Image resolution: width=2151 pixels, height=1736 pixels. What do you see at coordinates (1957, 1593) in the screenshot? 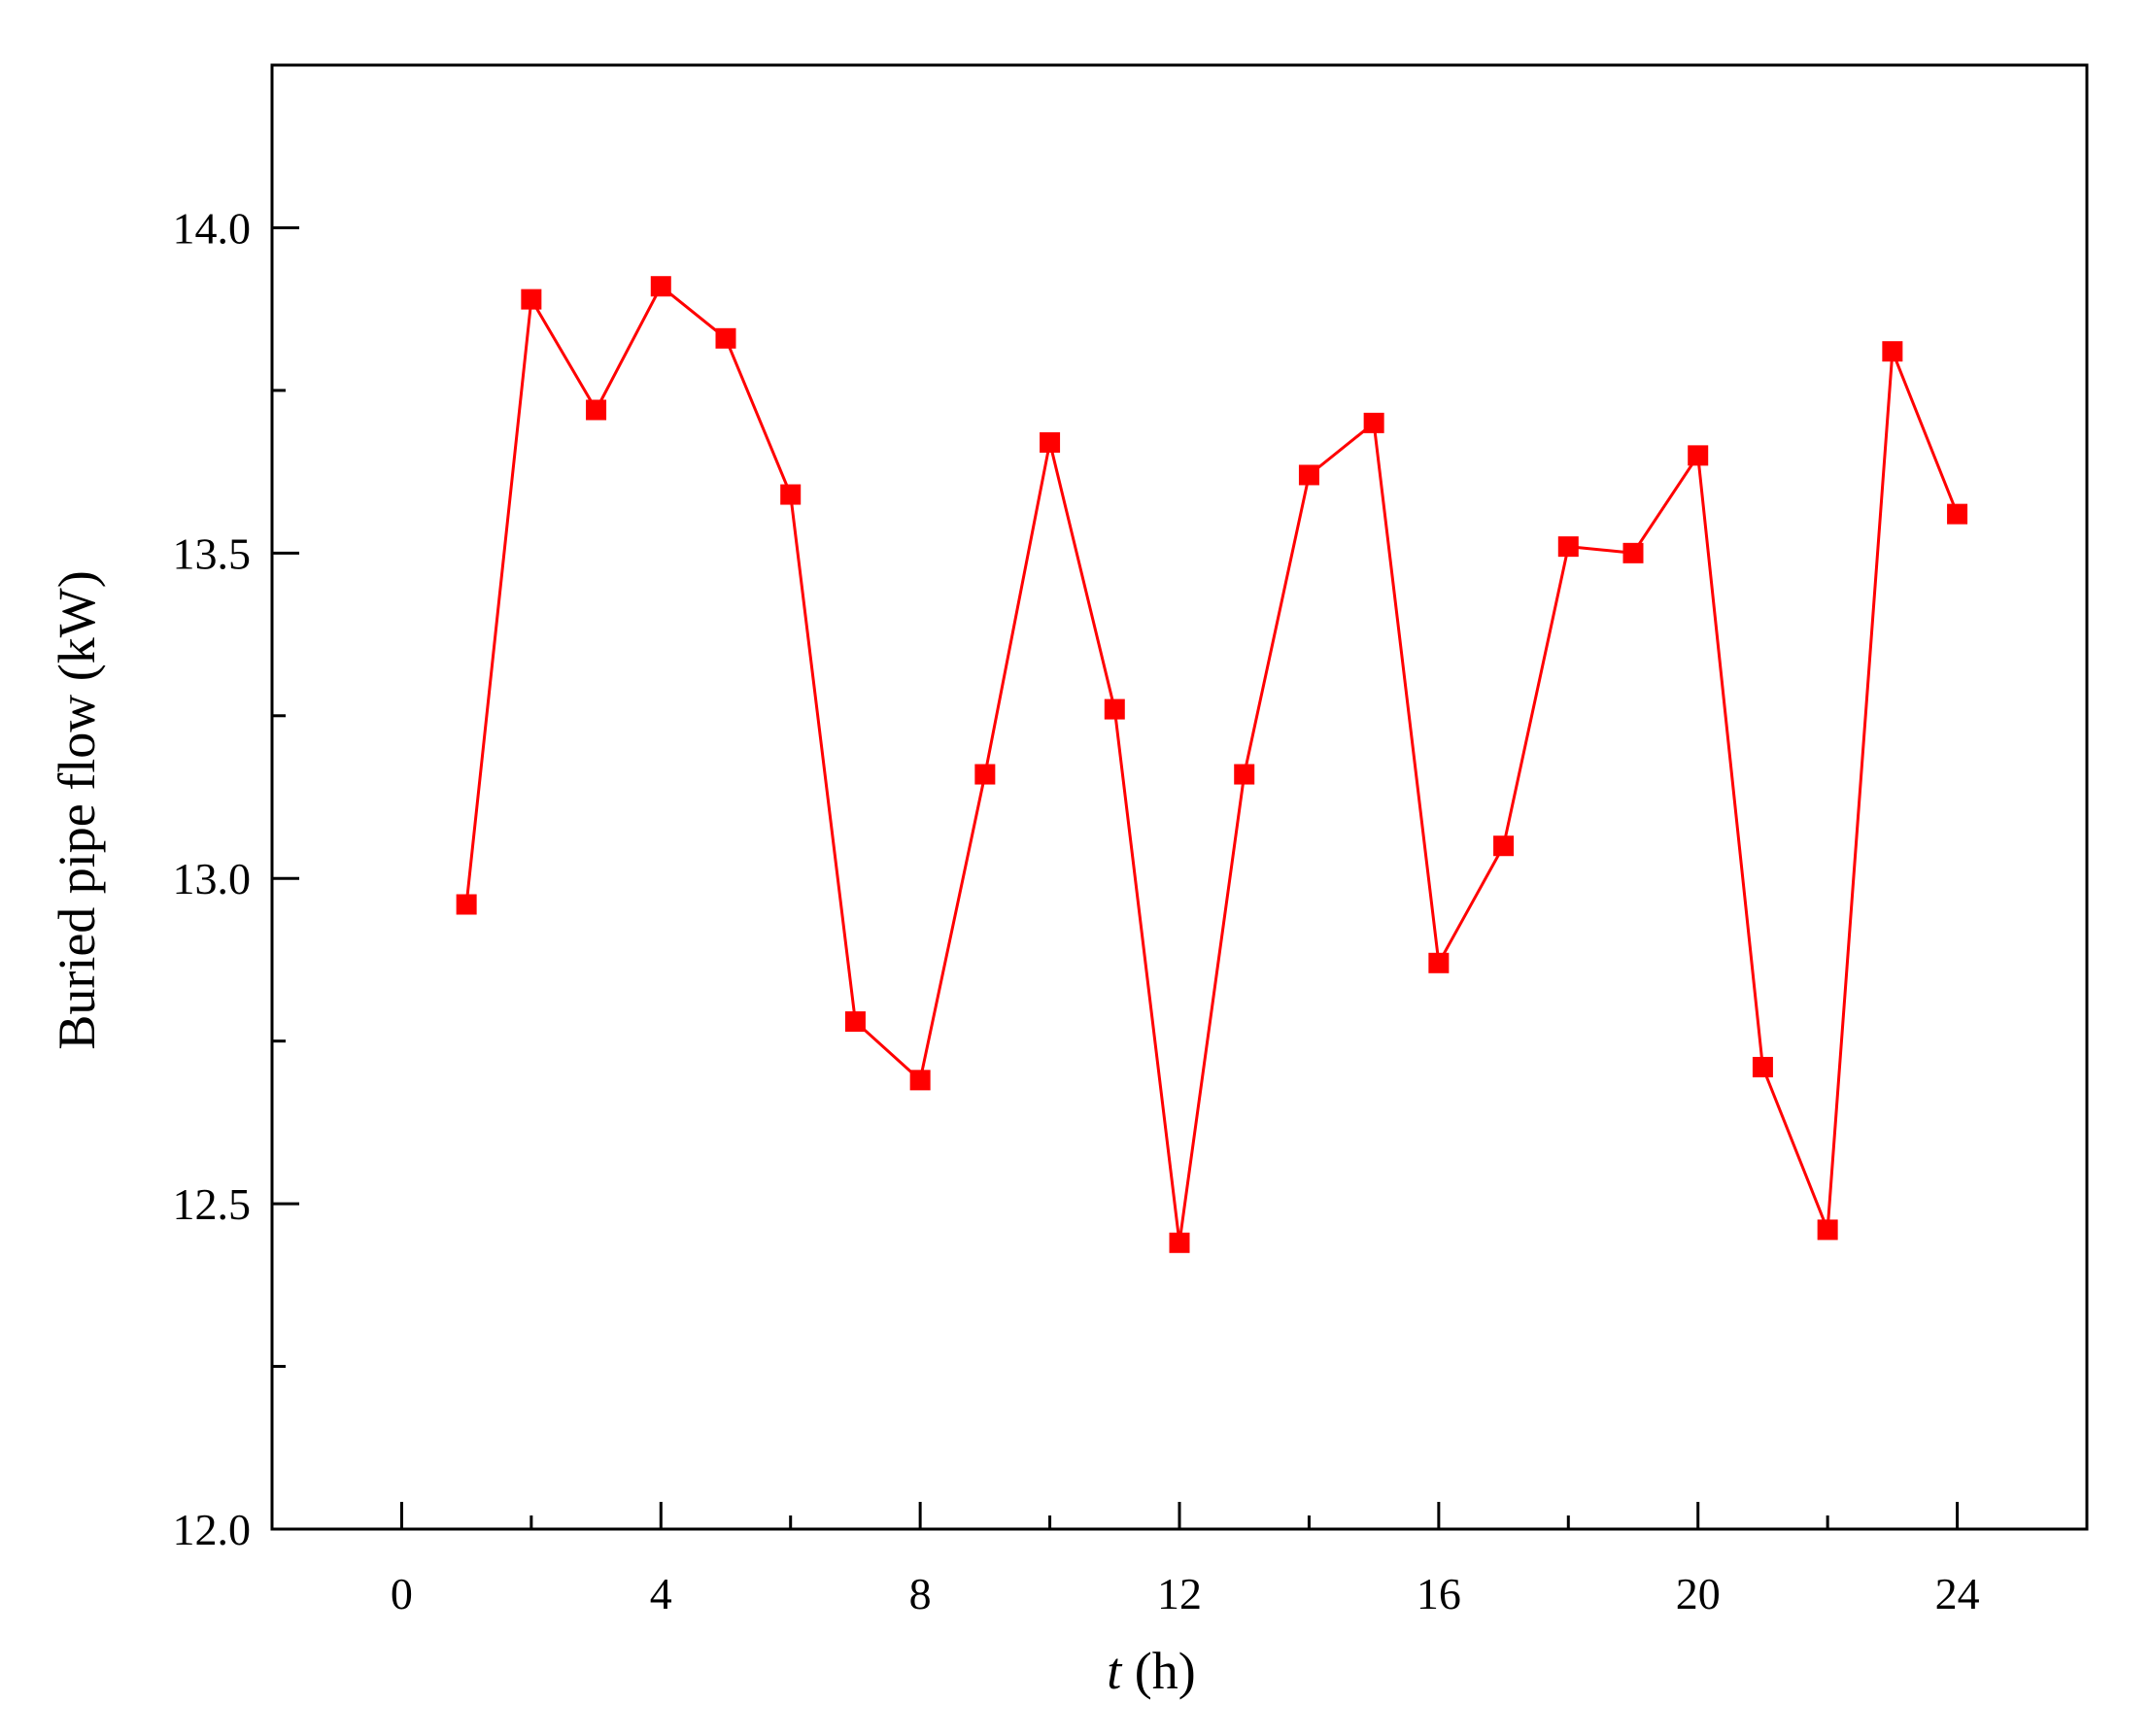
I see `x-tick-label: 24` at bounding box center [1957, 1593].